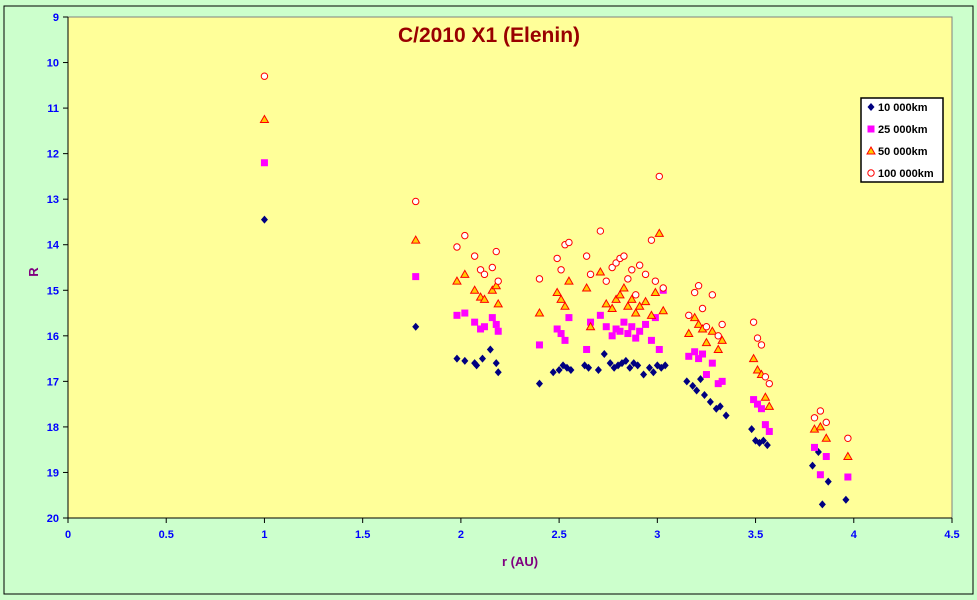 This screenshot has height=600, width=977. I want to click on legend-label: 10 000km, so click(903, 108).